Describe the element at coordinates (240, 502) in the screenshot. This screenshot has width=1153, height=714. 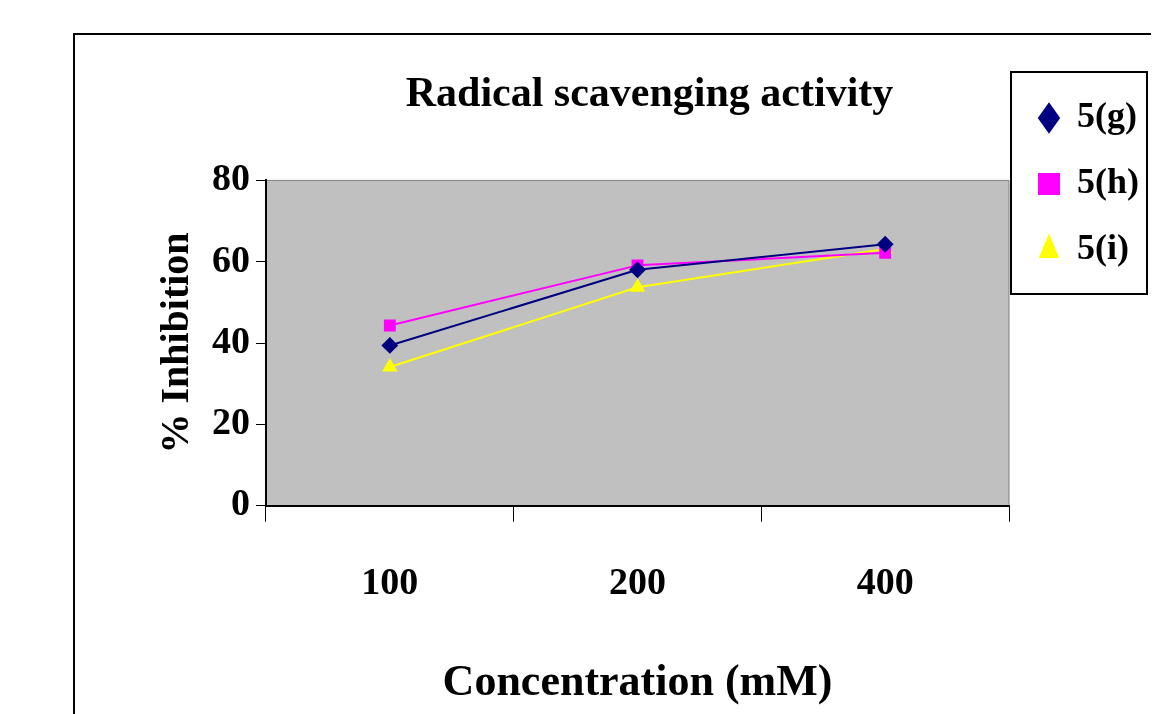
I see `y-tick-label: 0` at that location.